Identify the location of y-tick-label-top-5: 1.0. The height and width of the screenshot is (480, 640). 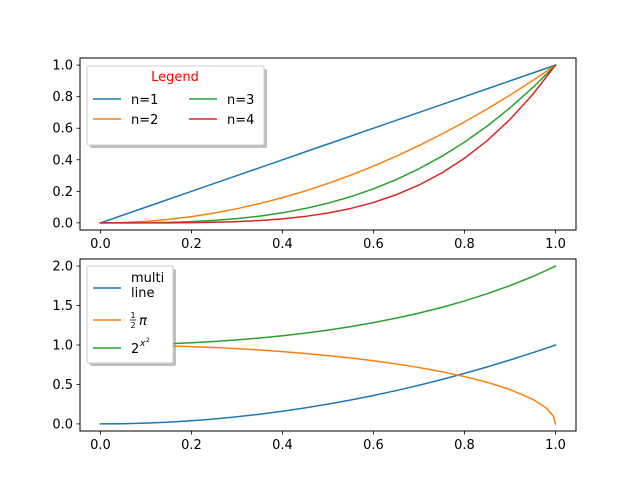
(62, 66).